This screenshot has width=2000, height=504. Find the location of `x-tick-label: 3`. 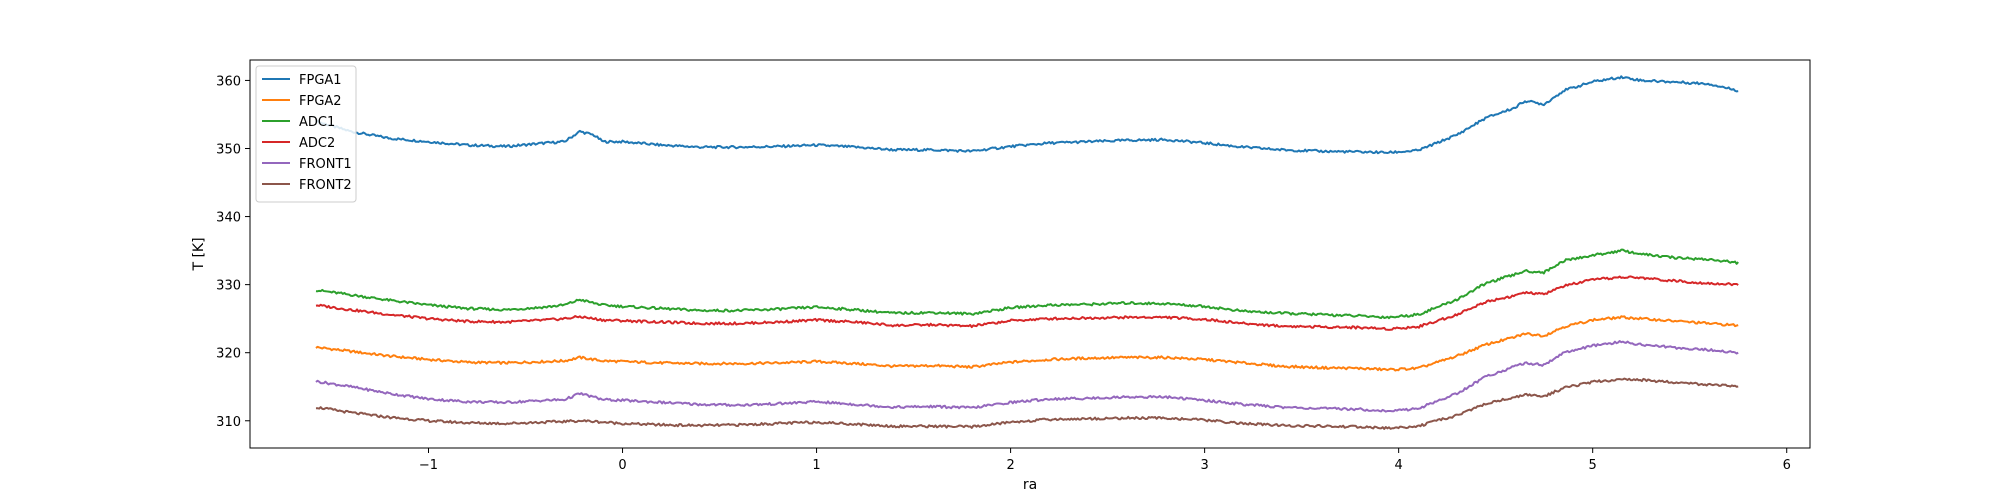

x-tick-label: 3 is located at coordinates (1204, 465).